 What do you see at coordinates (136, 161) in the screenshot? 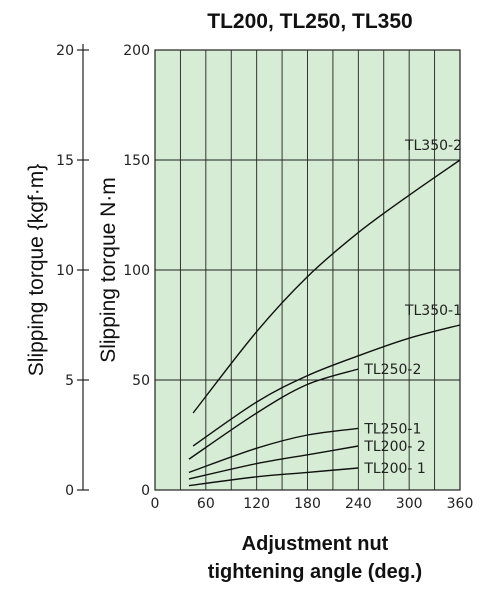
I see `y-tick-label-nm: 150` at bounding box center [136, 161].